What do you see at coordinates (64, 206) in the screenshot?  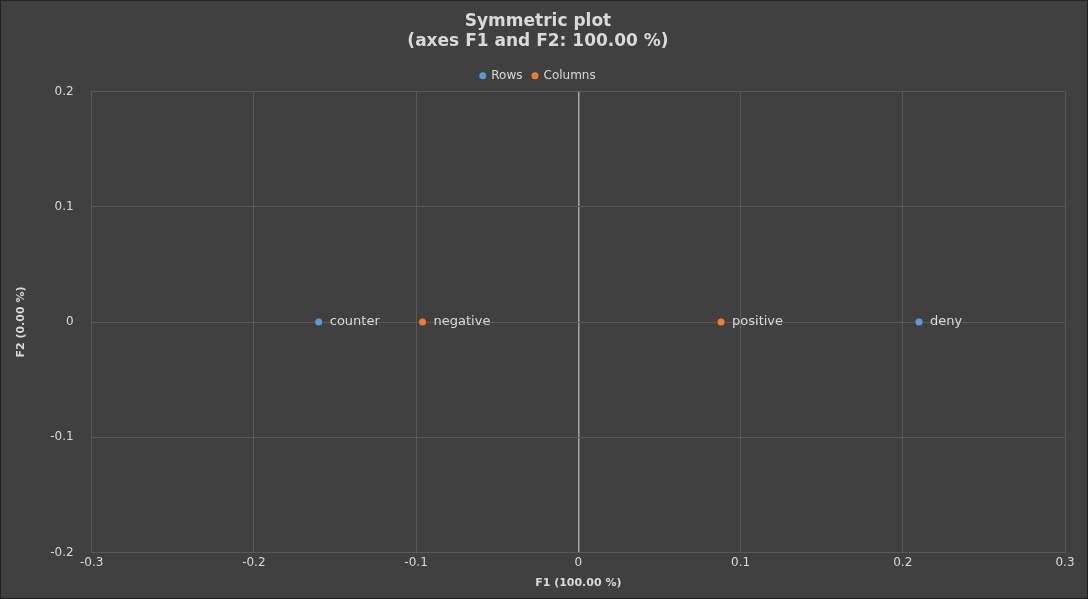 I see `y-tick-label: 0.1` at bounding box center [64, 206].